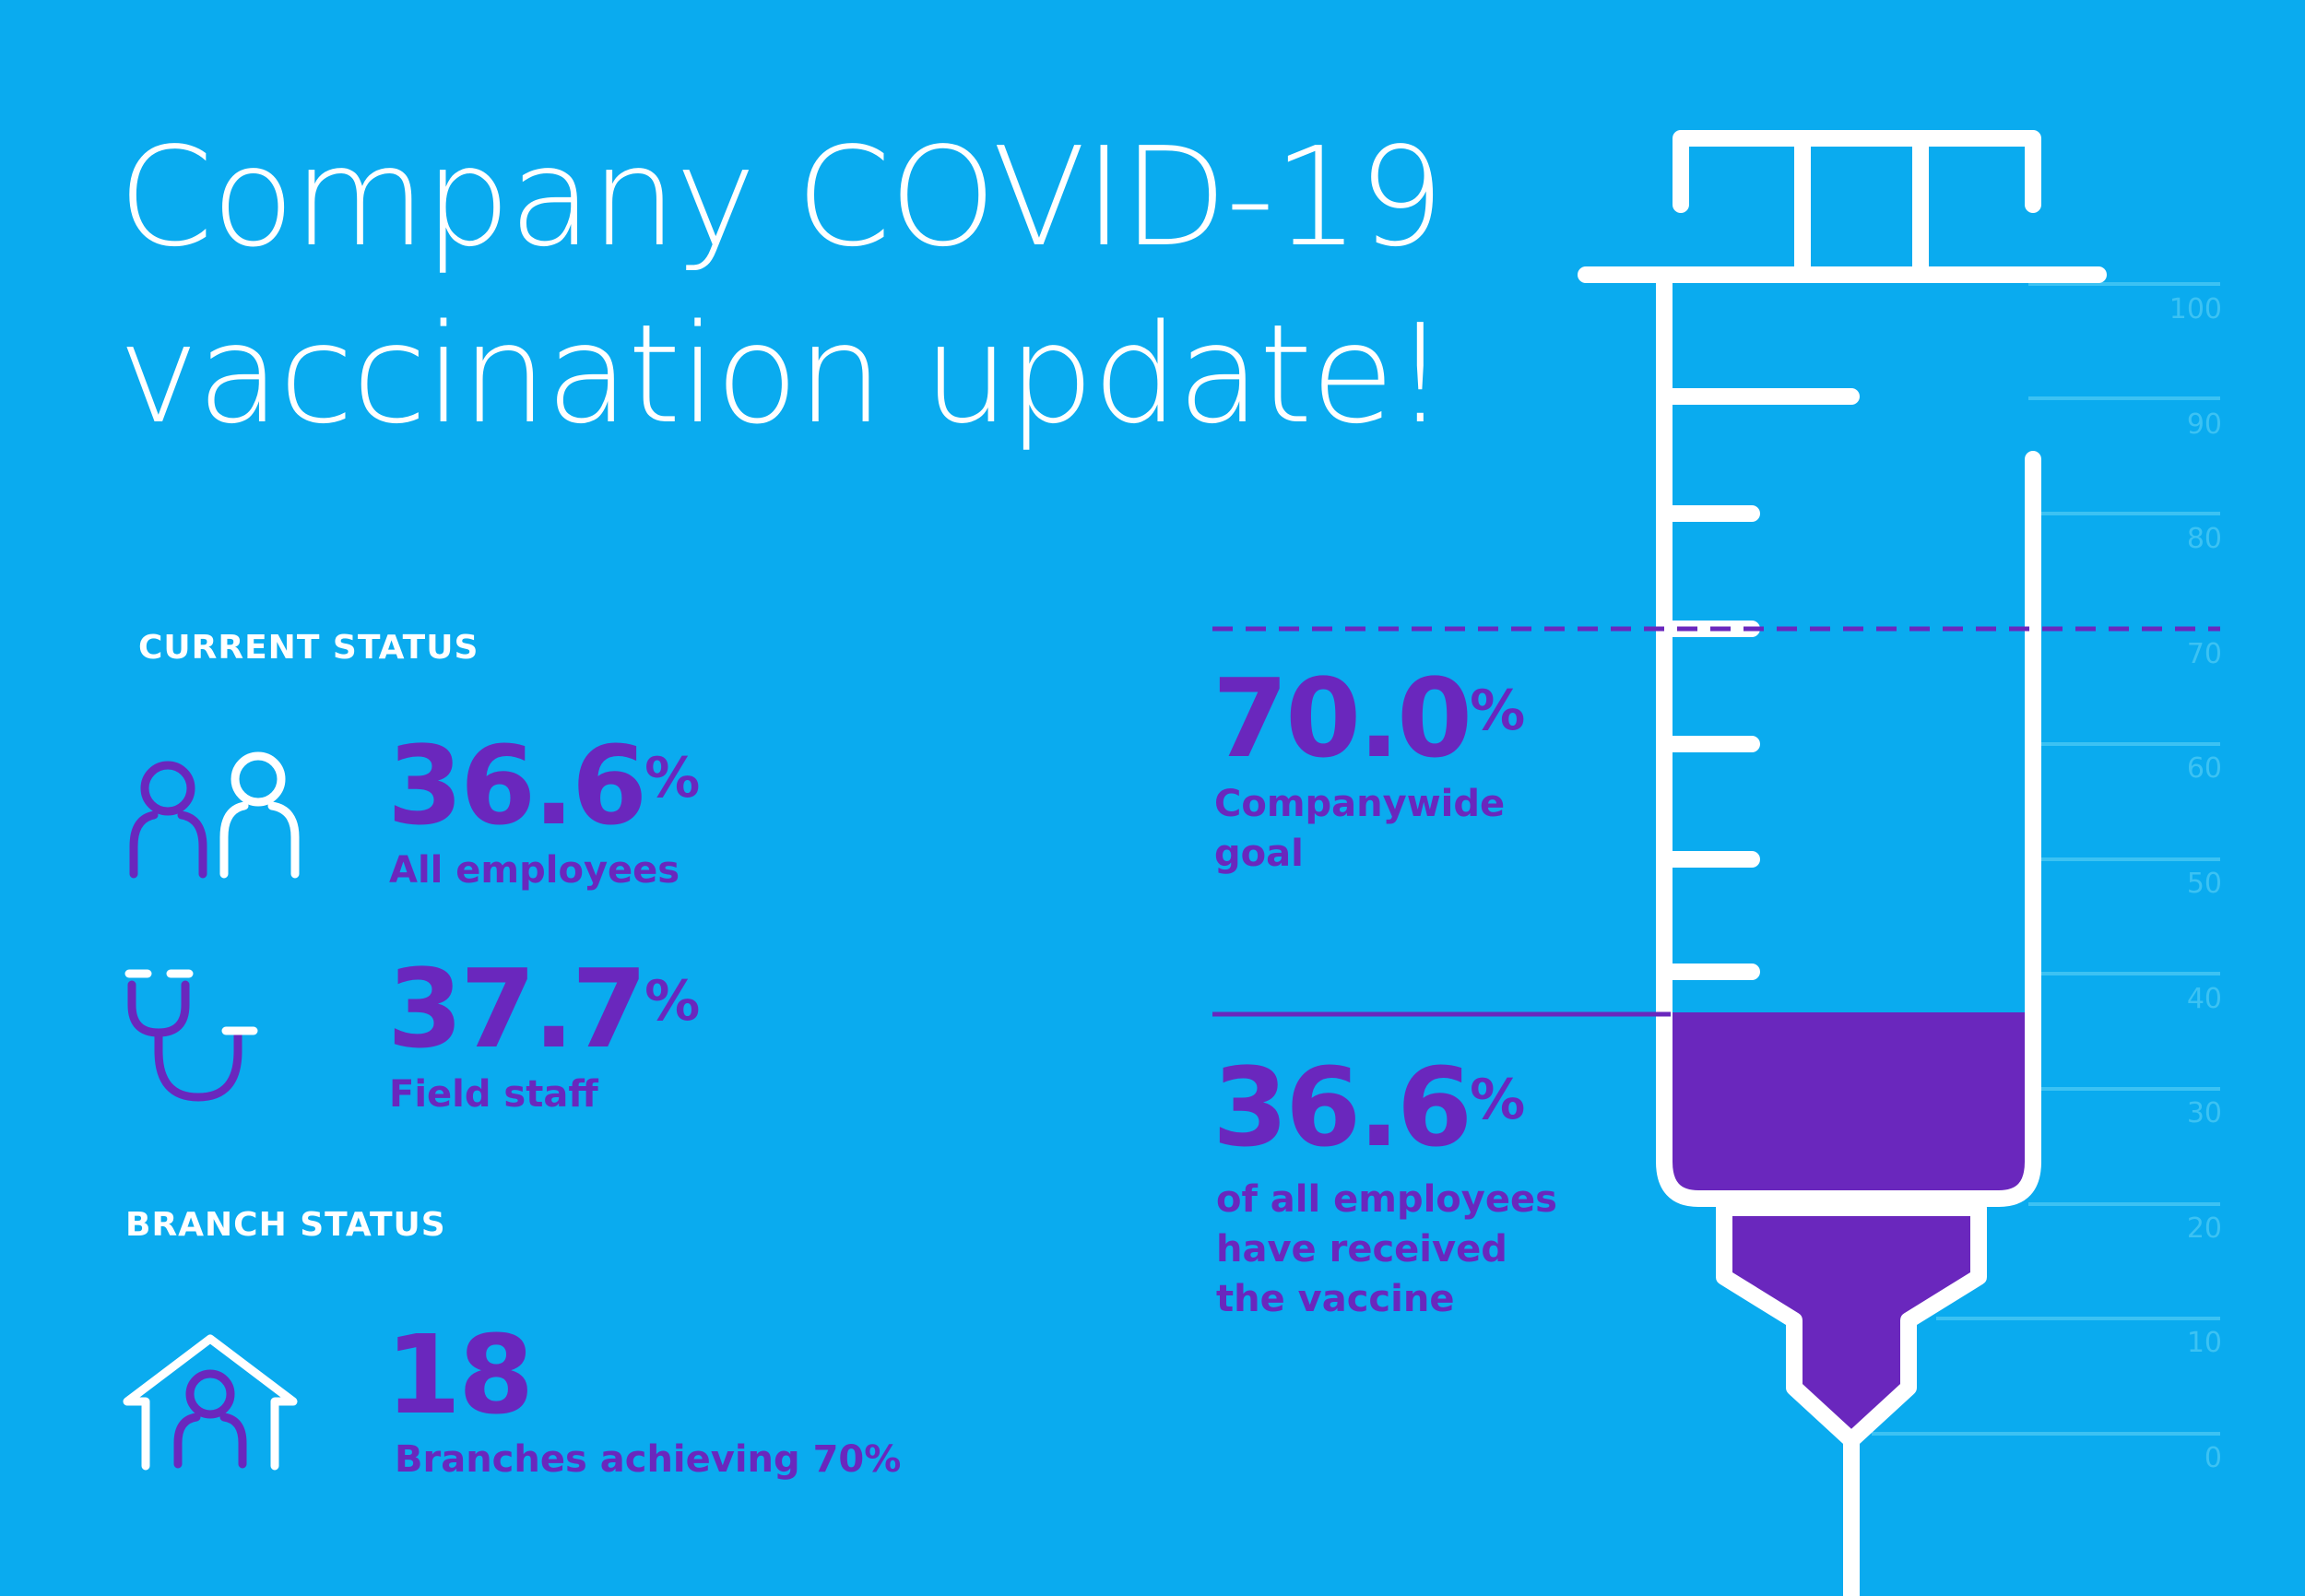  I want to click on stethoscope-icon, so click(191, 1035).